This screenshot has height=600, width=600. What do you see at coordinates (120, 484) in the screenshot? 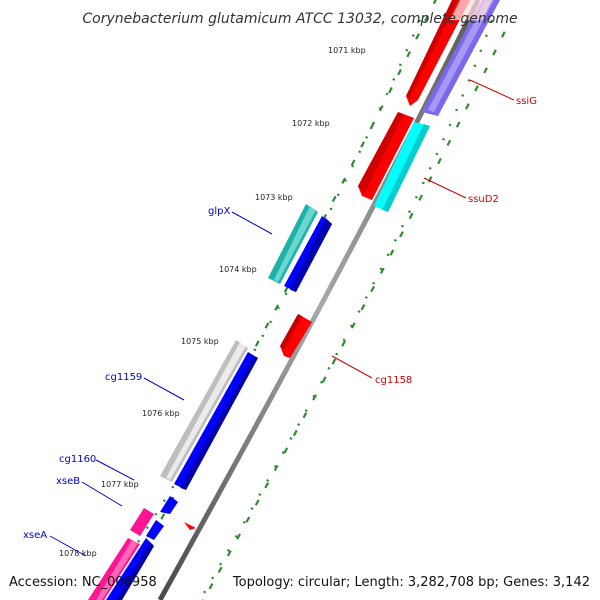
I see `tick-label-1077: 1077 kbp` at bounding box center [120, 484].